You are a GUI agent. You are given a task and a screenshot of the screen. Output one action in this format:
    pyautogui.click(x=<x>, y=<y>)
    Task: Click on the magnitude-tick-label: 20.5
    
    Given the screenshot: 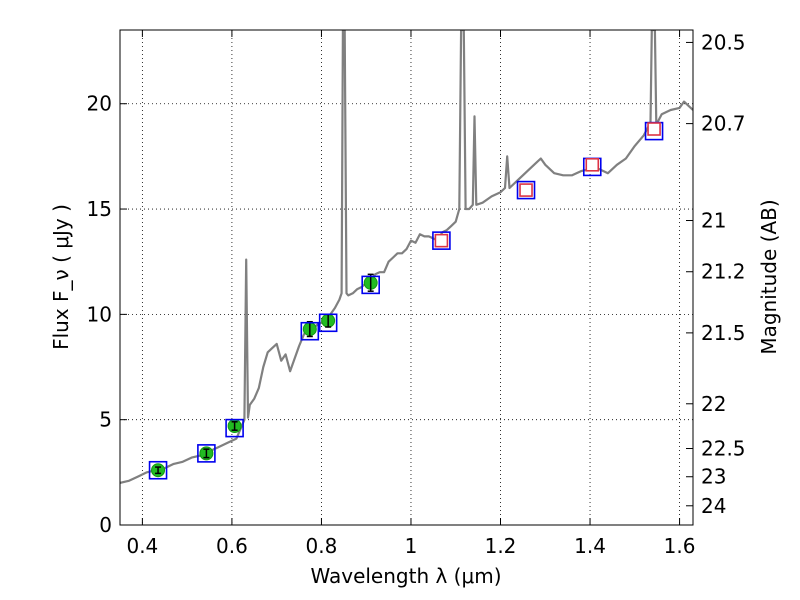 What is the action you would take?
    pyautogui.click(x=723, y=42)
    